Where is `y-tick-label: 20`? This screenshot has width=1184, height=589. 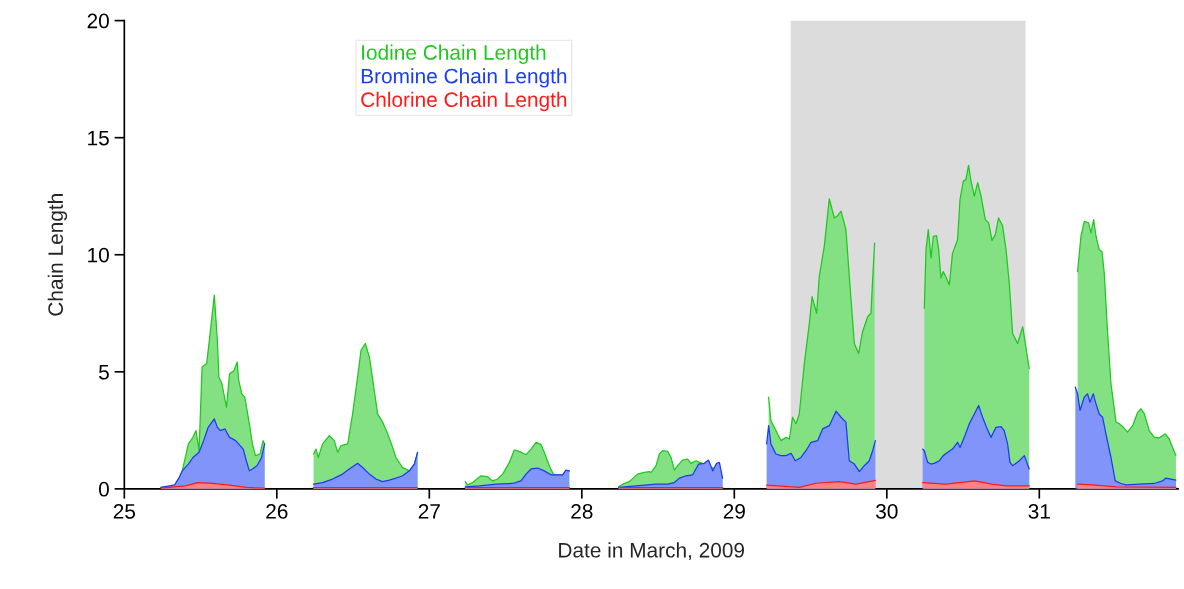 y-tick-label: 20 is located at coordinates (98, 21).